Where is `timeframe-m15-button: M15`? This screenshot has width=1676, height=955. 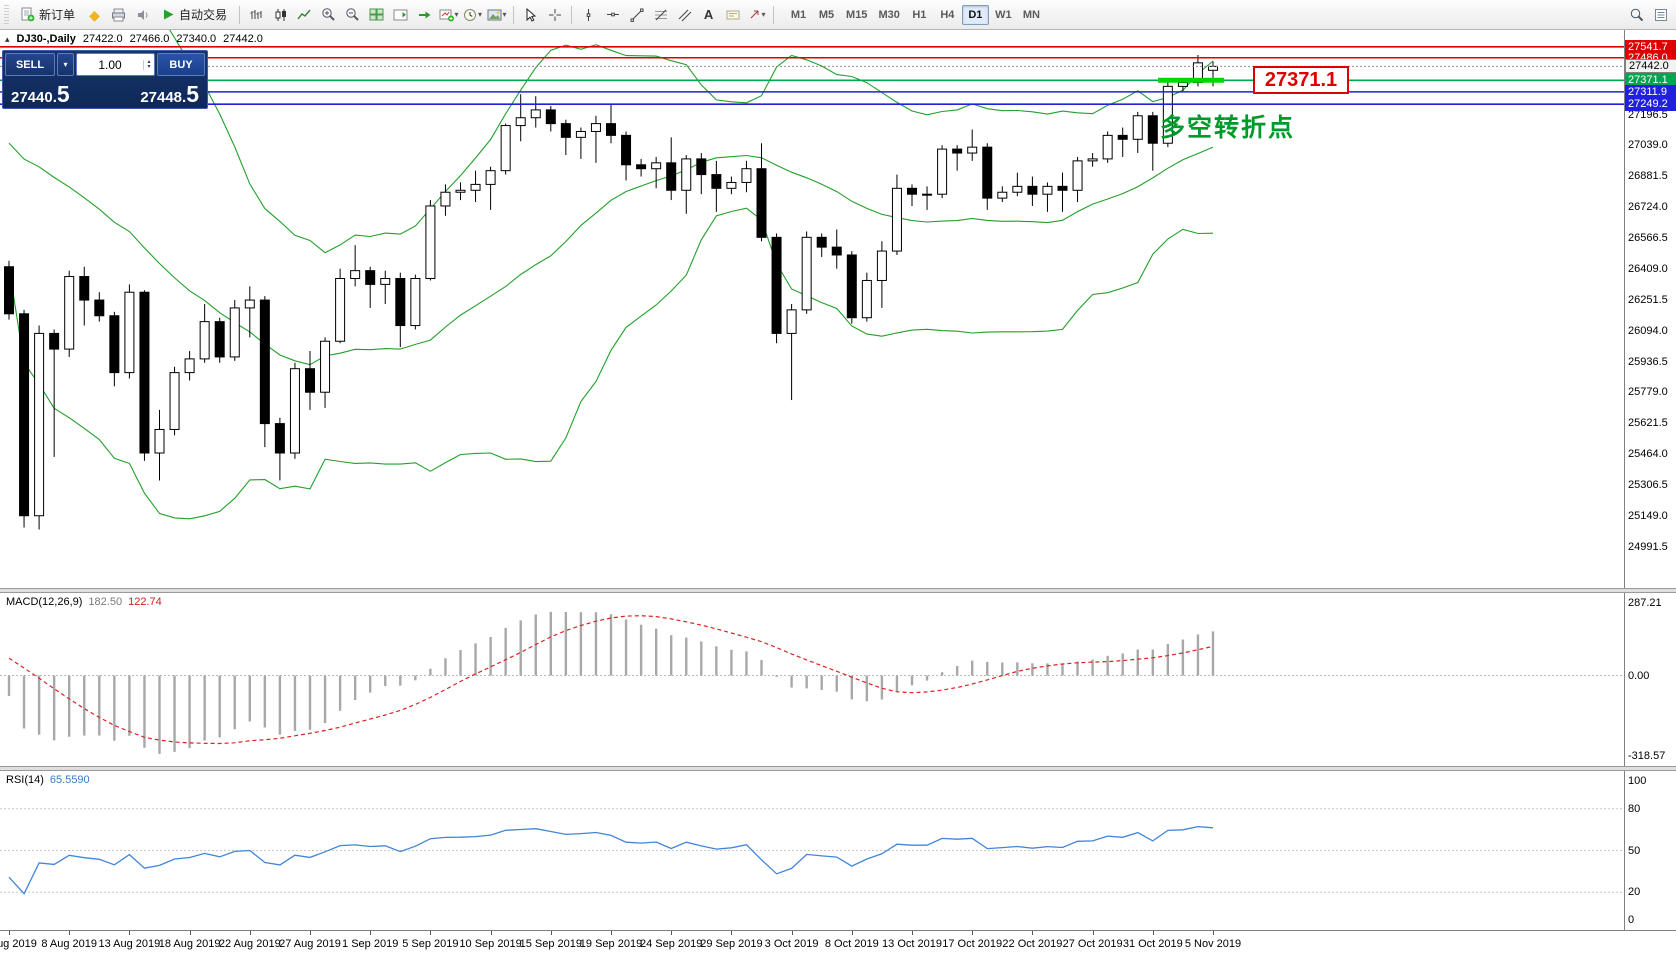 timeframe-m15-button: M15 is located at coordinates (857, 14).